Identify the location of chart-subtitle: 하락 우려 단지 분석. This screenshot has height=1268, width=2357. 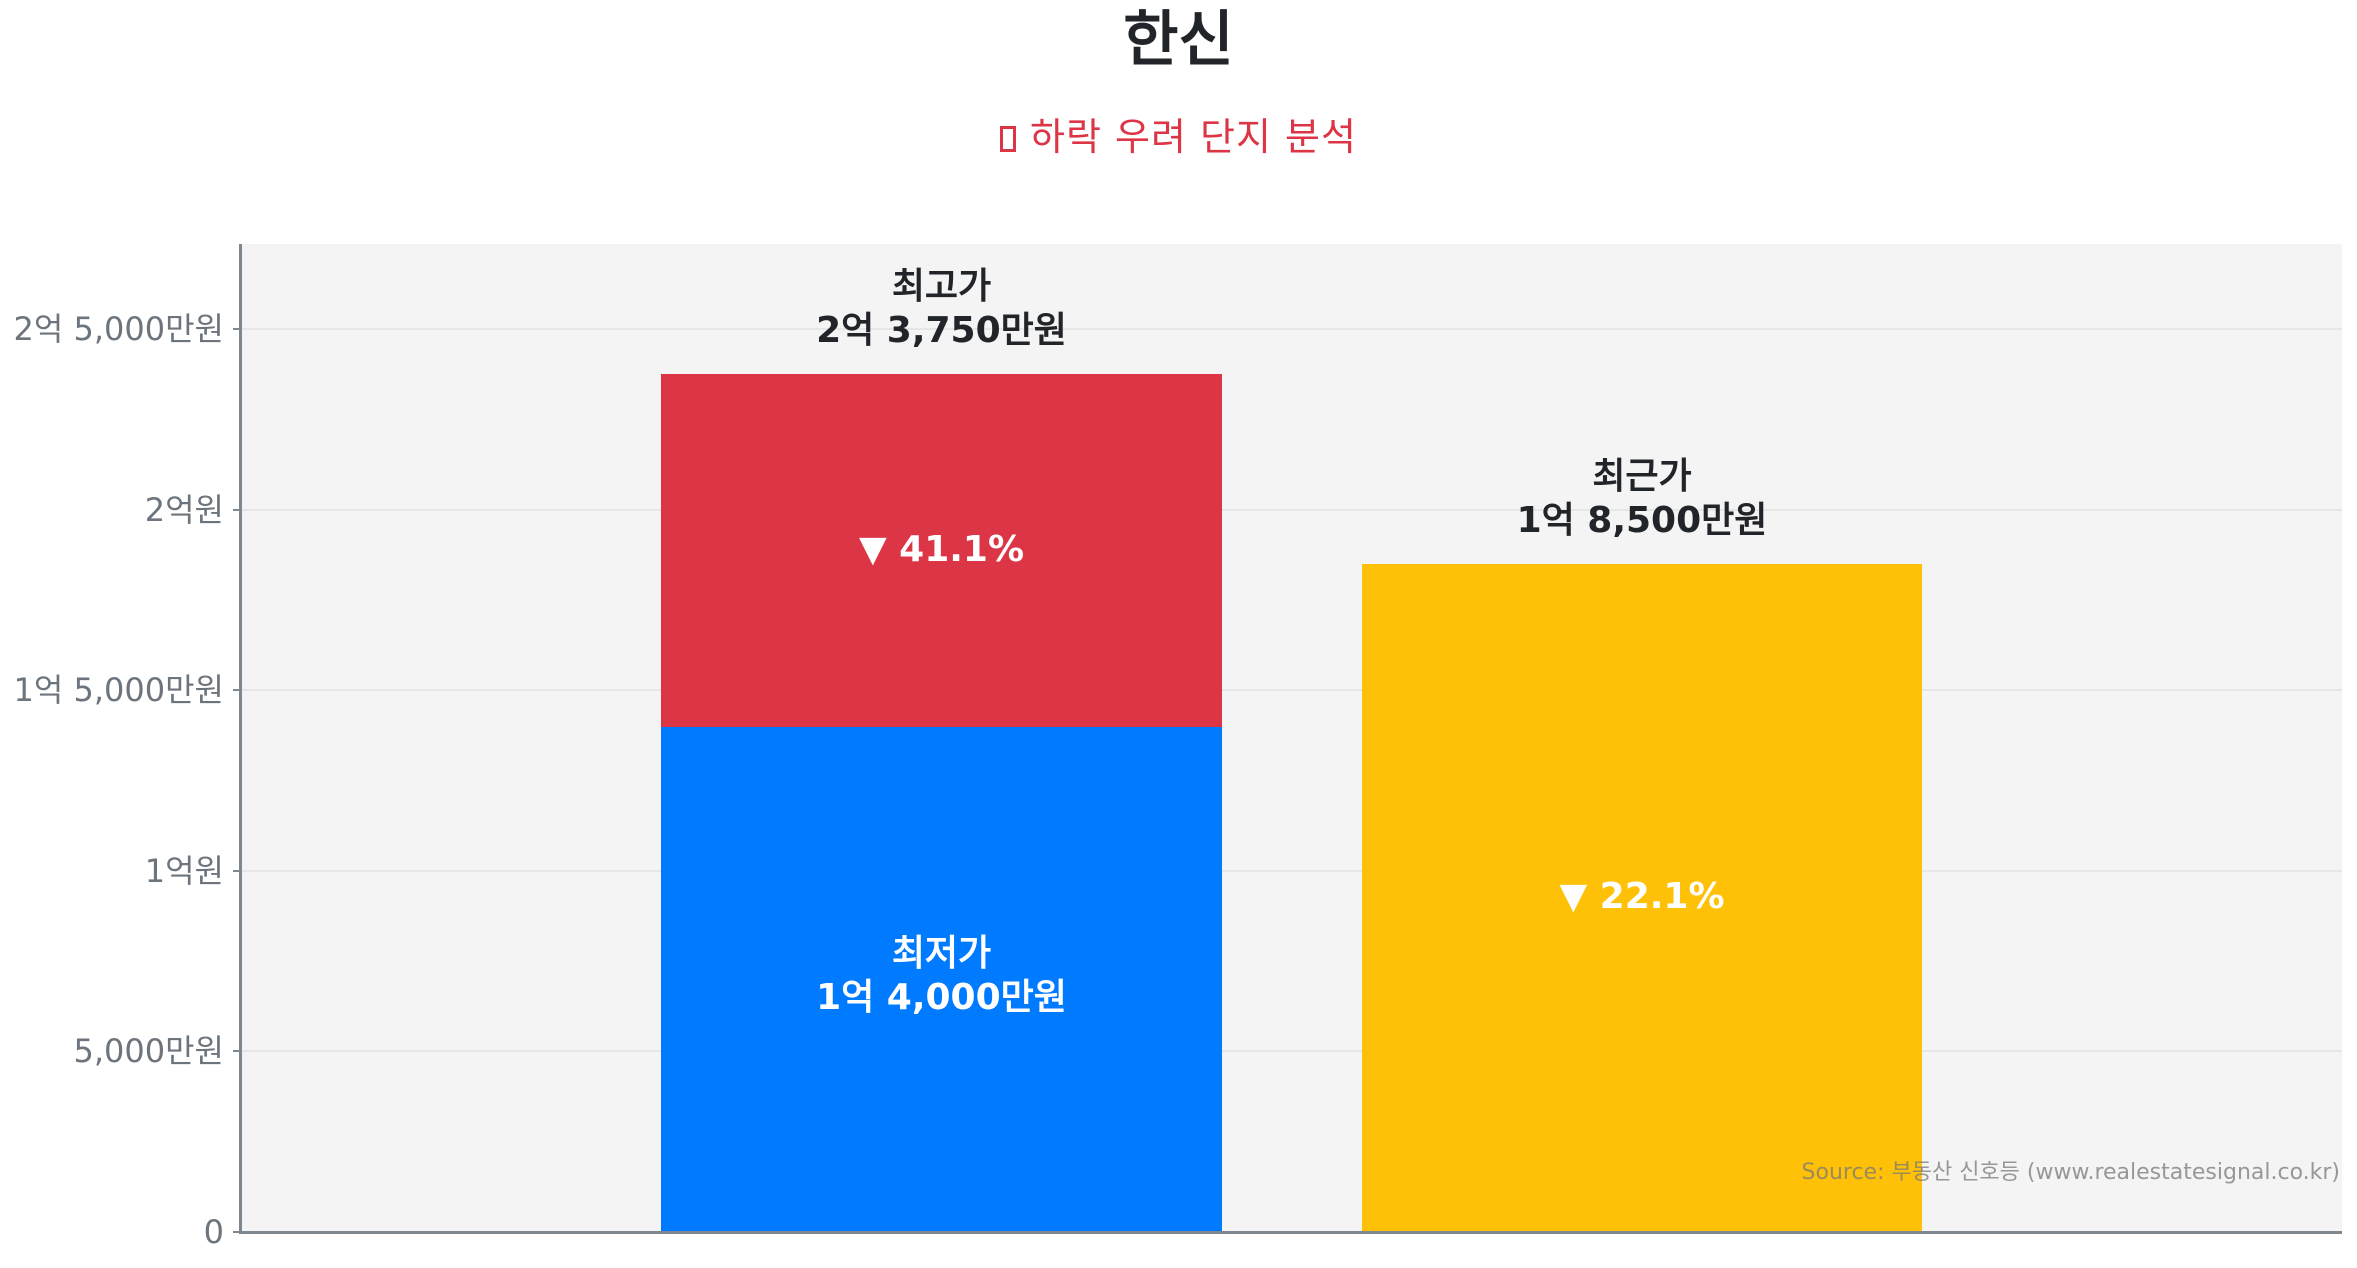
(1178, 137).